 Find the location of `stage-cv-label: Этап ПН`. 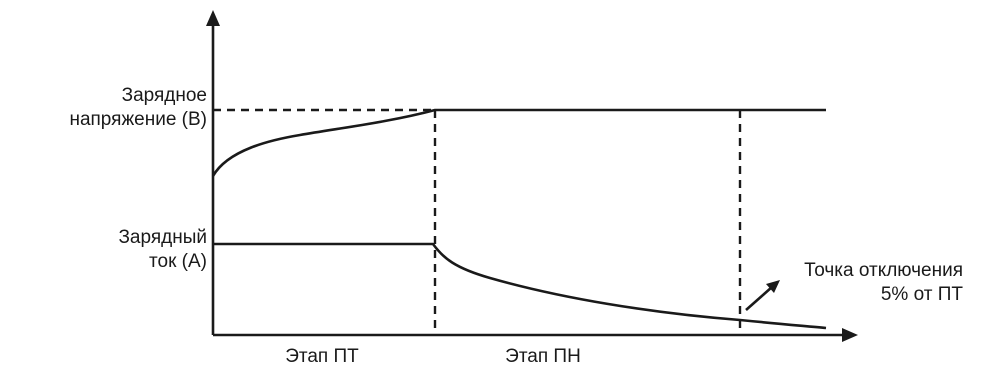

stage-cv-label: Этап ПН is located at coordinates (543, 356).